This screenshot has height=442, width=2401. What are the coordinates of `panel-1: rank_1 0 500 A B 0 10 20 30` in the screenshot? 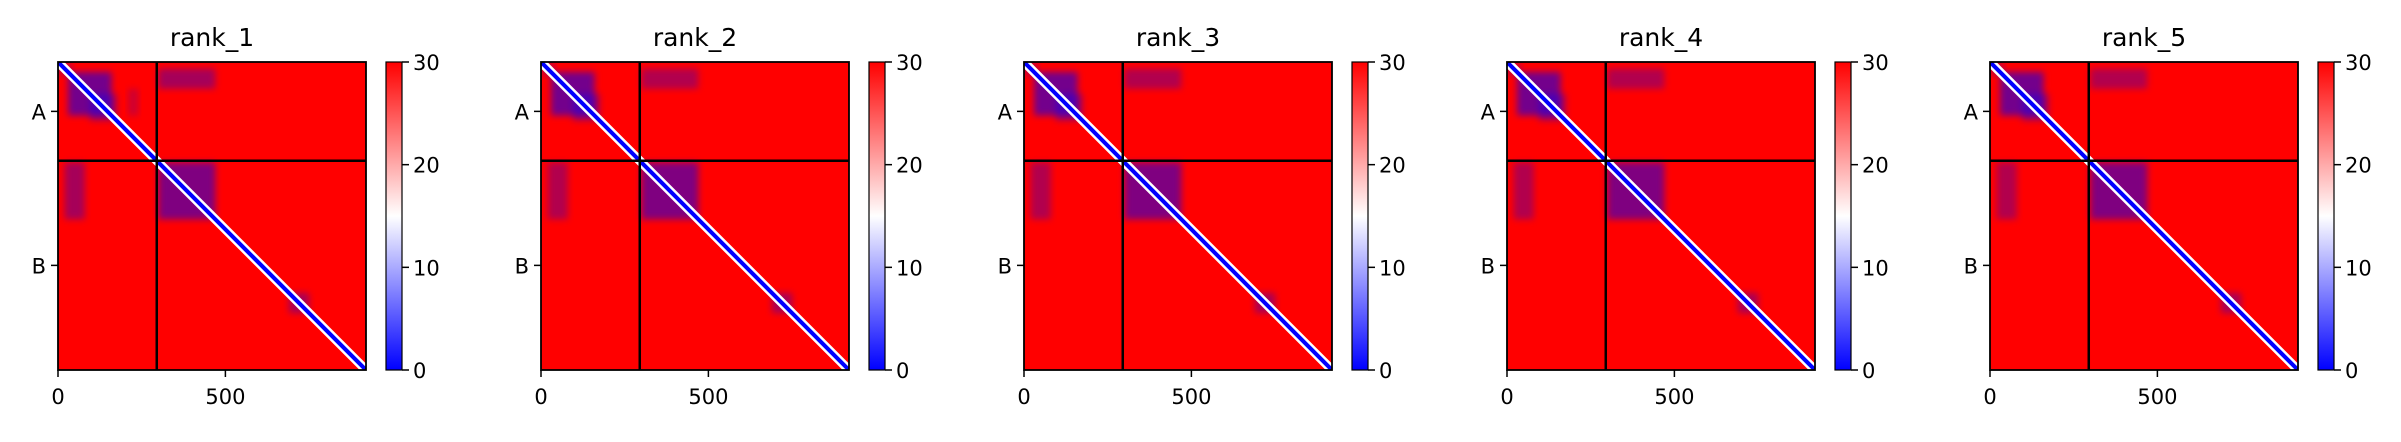 It's located at (236, 216).